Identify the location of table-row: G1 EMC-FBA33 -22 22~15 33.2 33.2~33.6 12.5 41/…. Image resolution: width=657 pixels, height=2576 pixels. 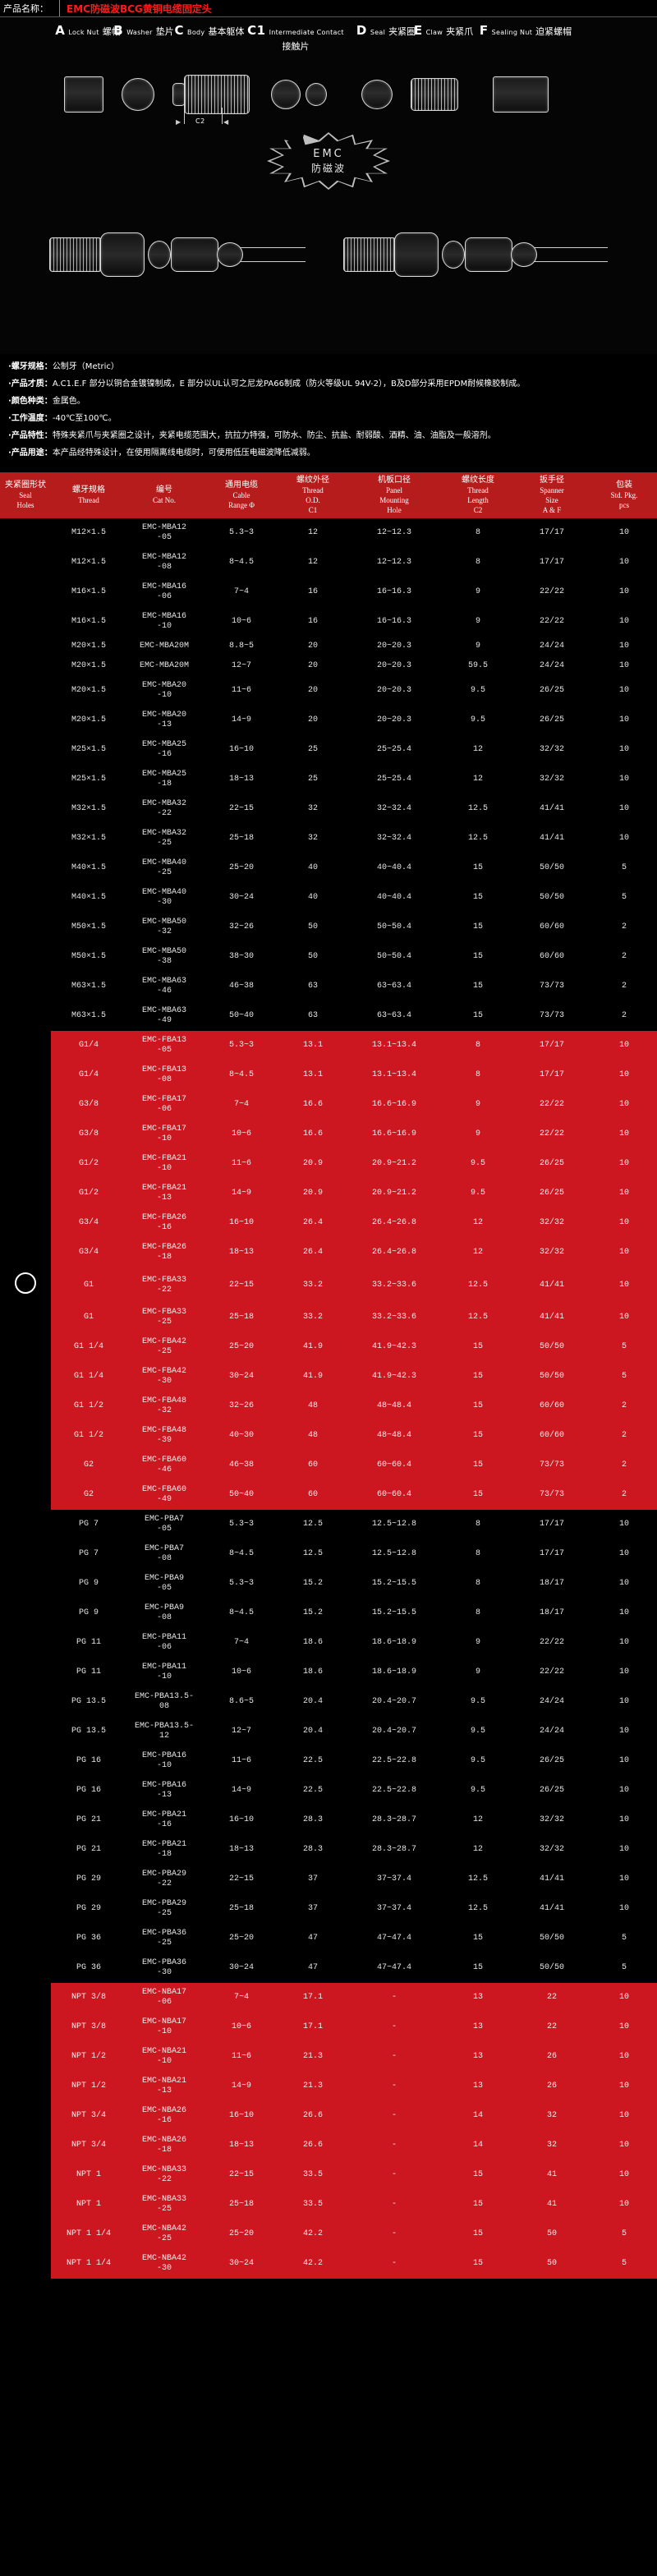
(328, 1285).